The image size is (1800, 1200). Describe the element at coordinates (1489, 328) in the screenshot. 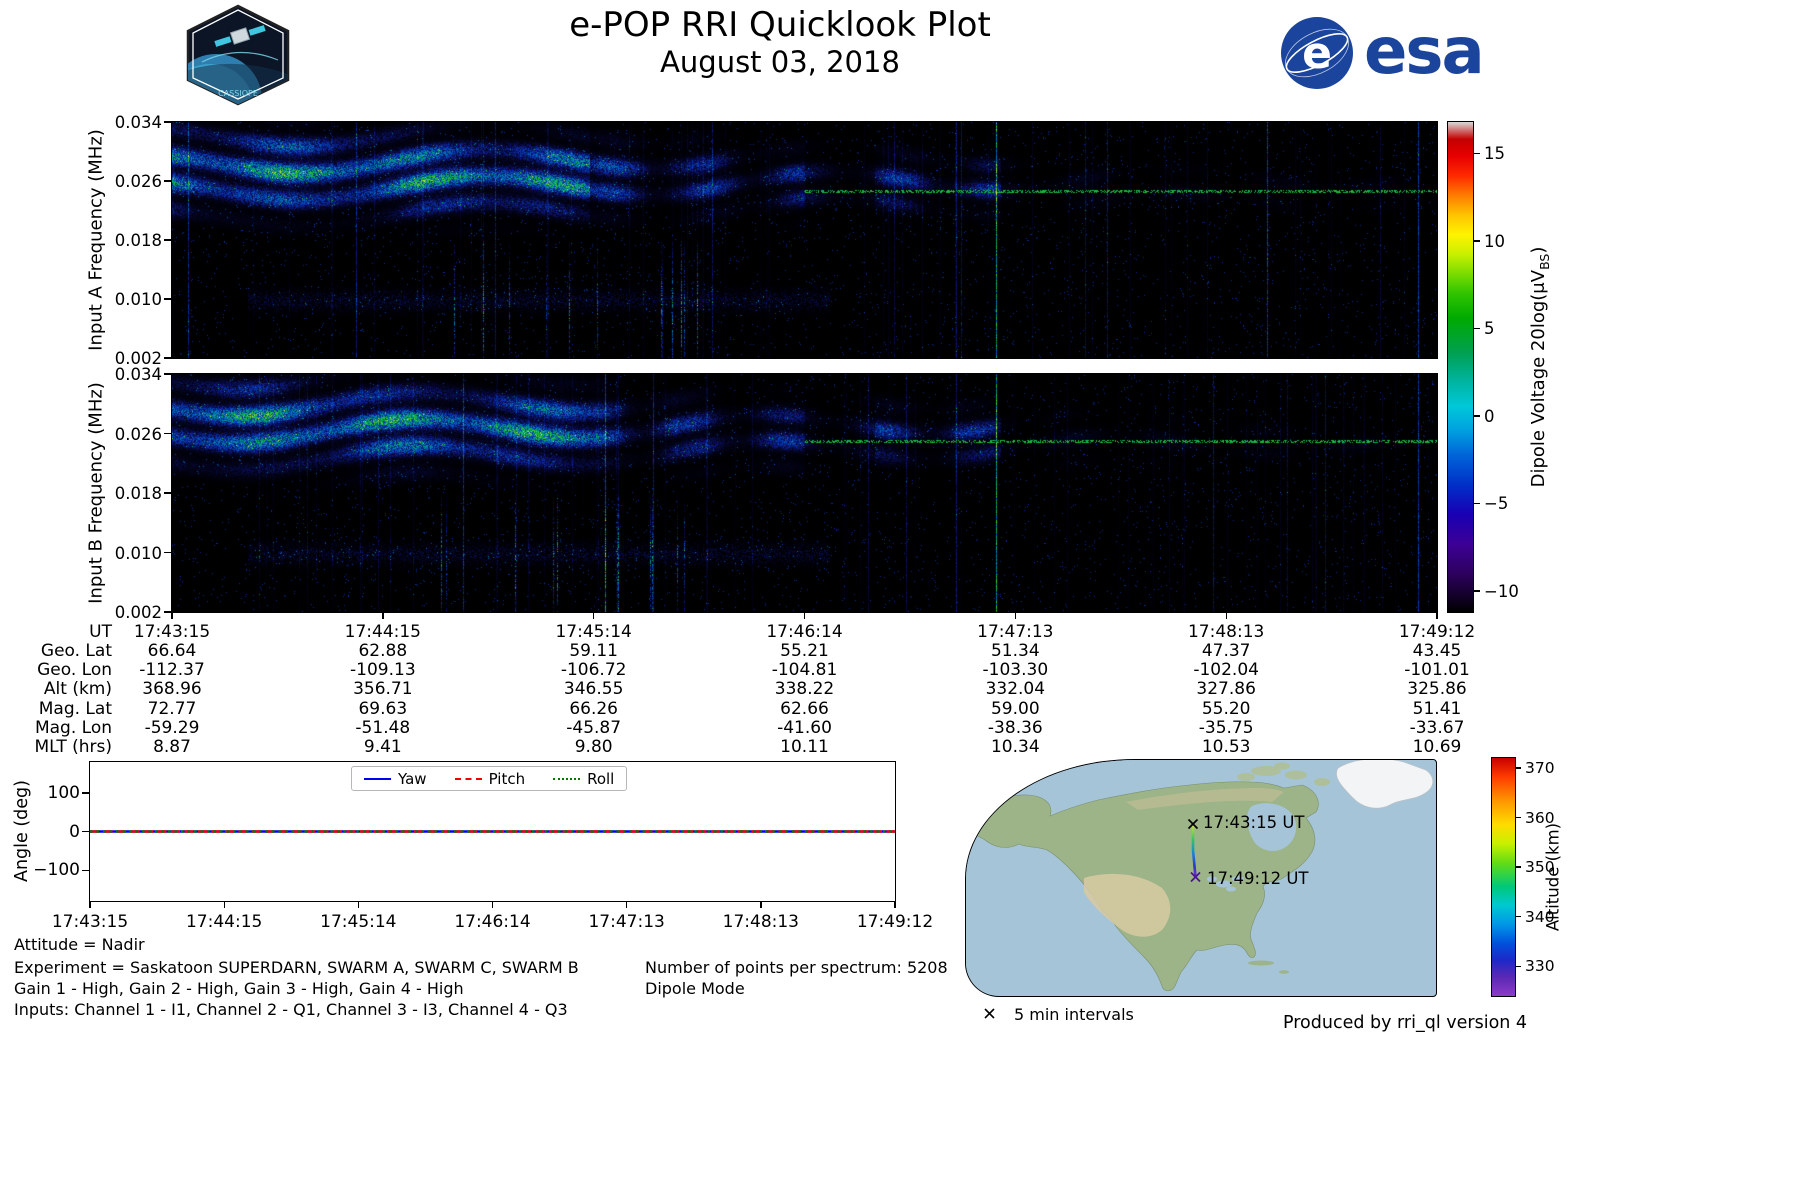

I see `dipole-cbar-tick-label: 5` at that location.